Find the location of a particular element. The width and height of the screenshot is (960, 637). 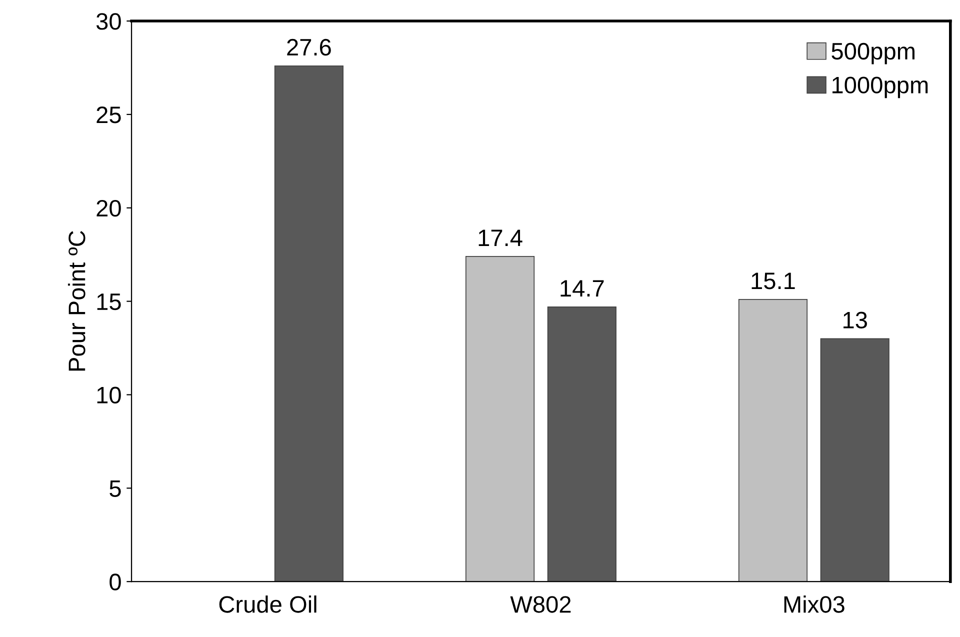

legend-label: 500ppm is located at coordinates (873, 53).